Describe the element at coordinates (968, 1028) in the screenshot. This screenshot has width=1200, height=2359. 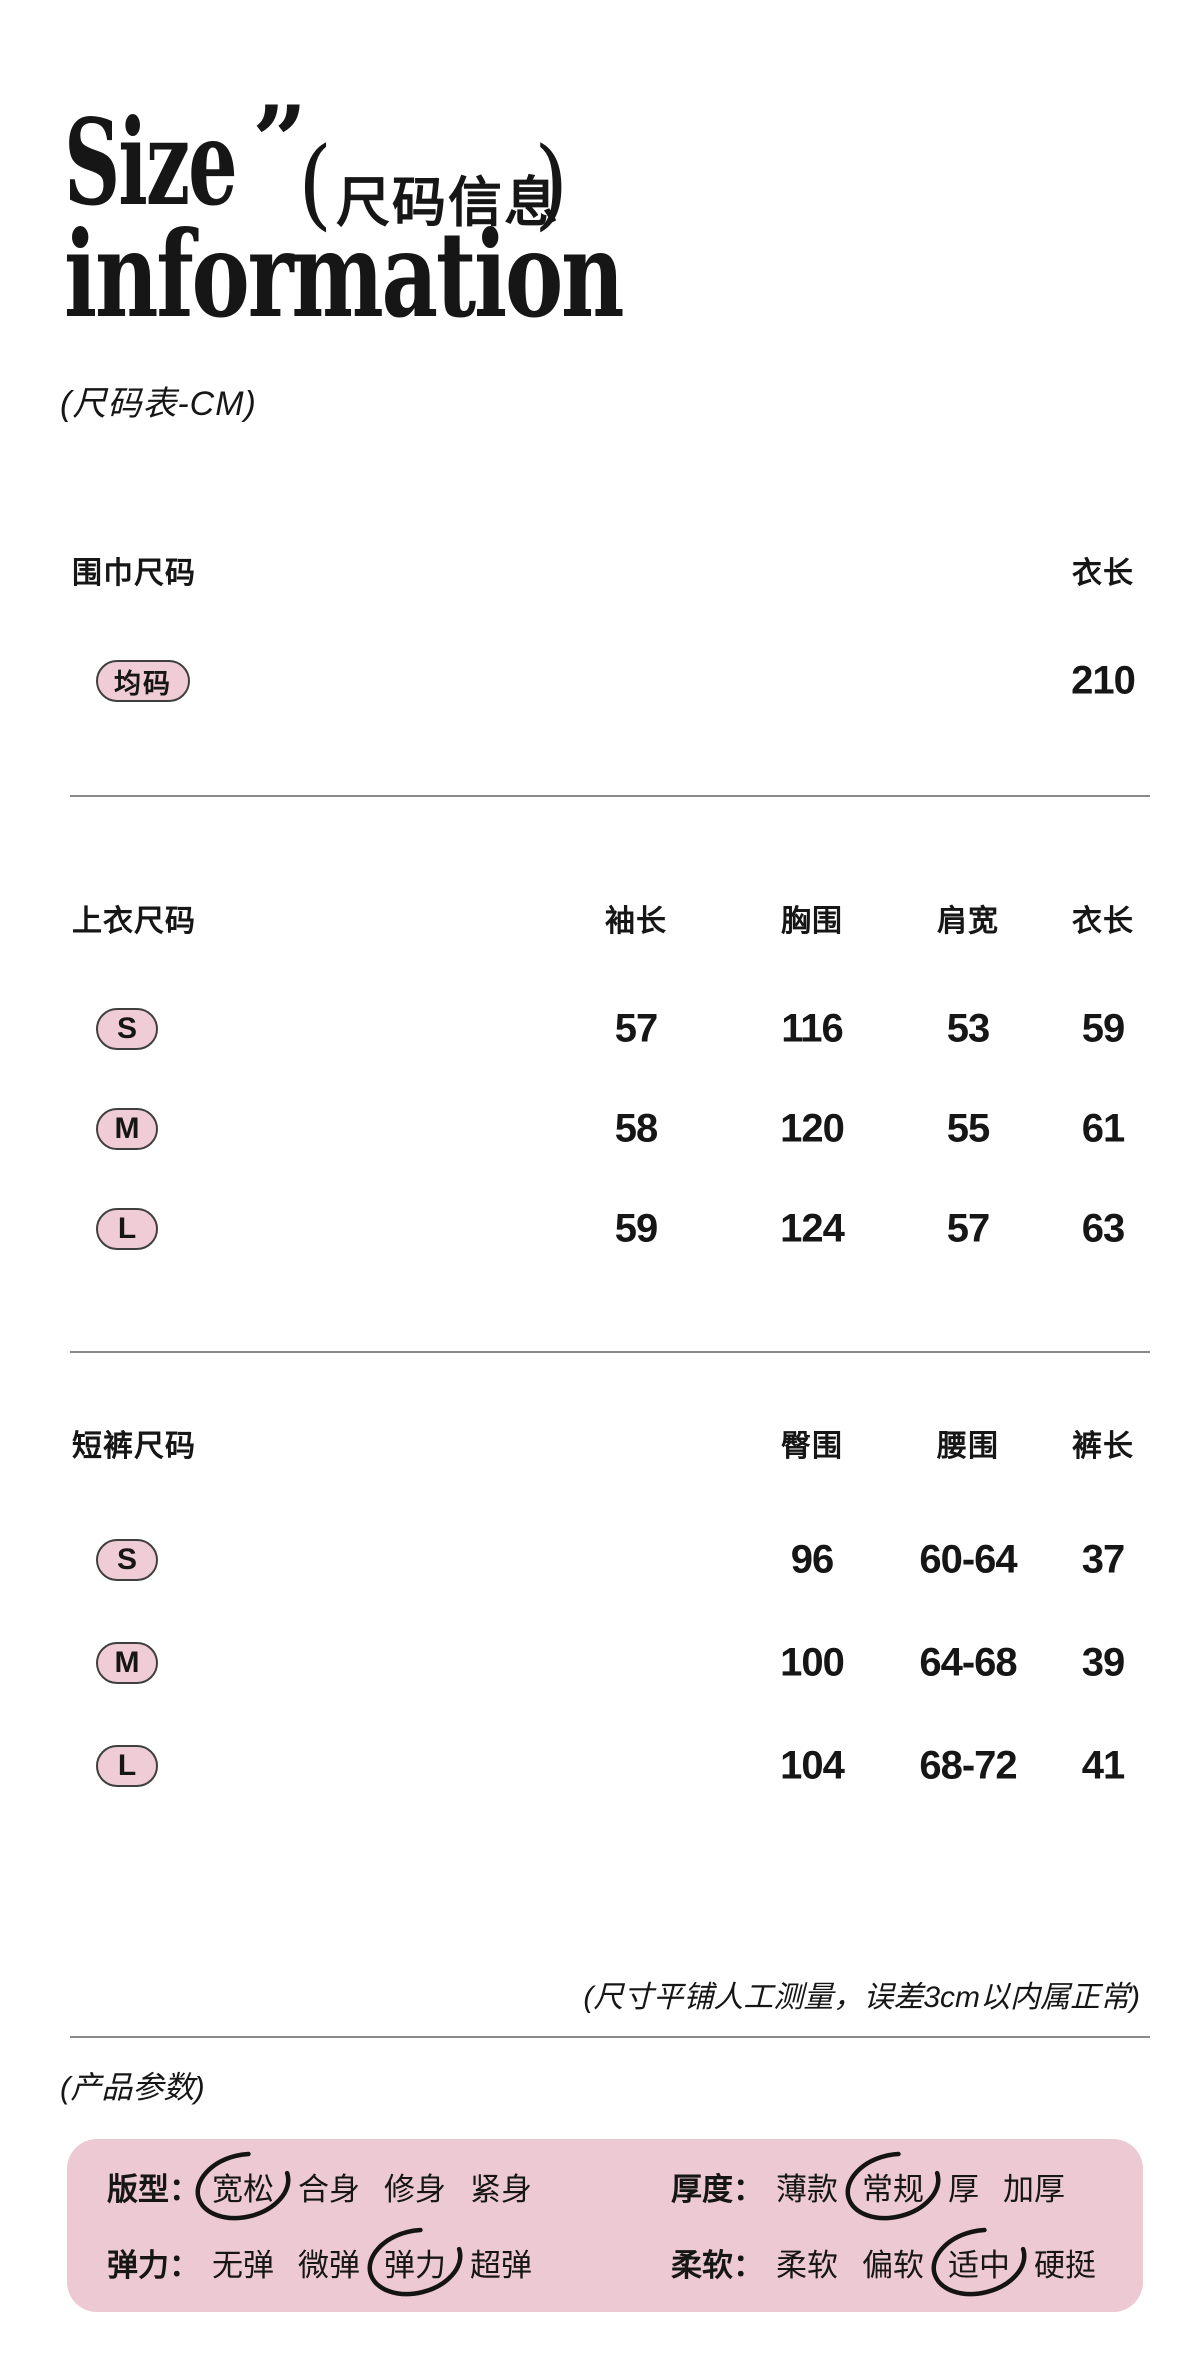
I see `size-value: 53` at that location.